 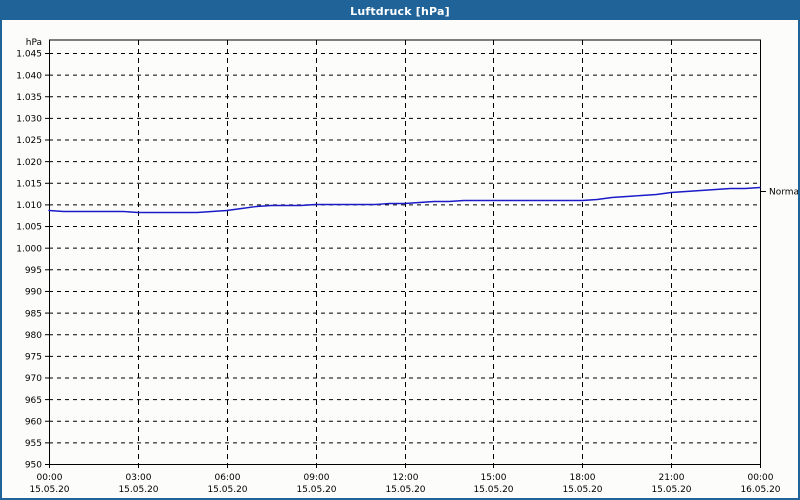 I want to click on y-tick-label: 1.010, so click(x=29, y=206).